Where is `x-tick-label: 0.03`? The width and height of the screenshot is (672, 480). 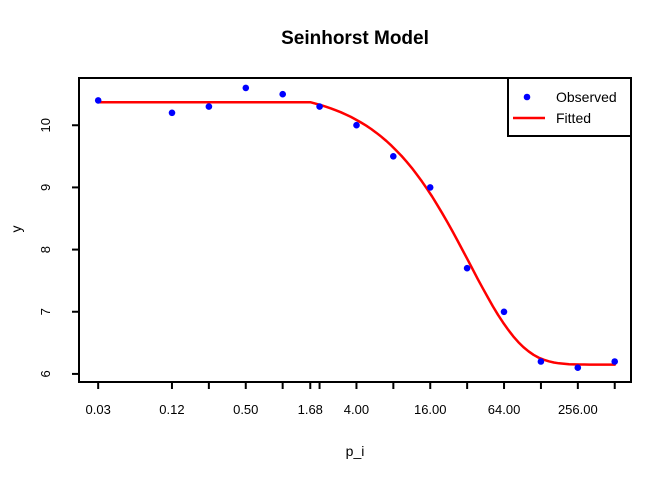 x-tick-label: 0.03 is located at coordinates (98, 409).